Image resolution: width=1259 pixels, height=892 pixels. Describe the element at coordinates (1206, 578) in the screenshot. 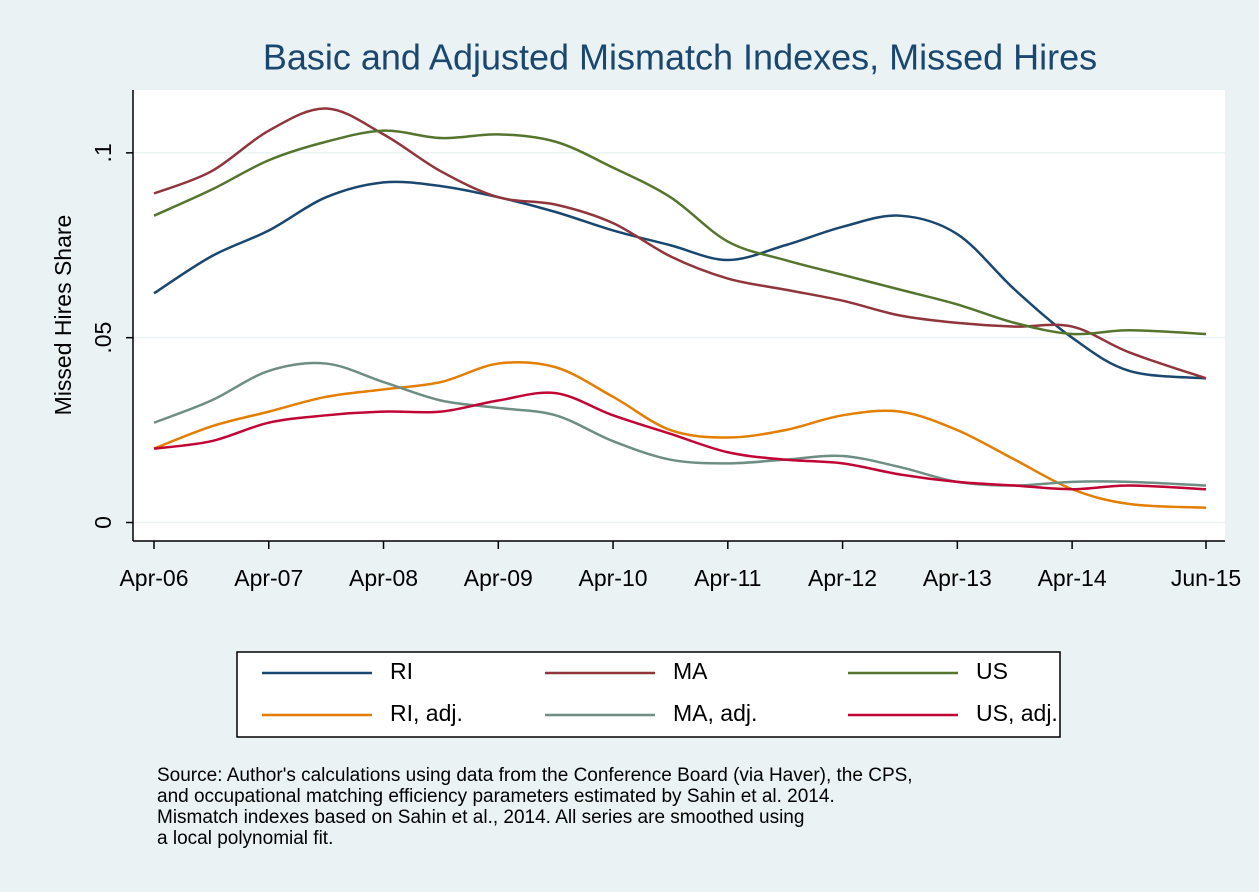

I see `x-tick-label: Jun-15` at that location.